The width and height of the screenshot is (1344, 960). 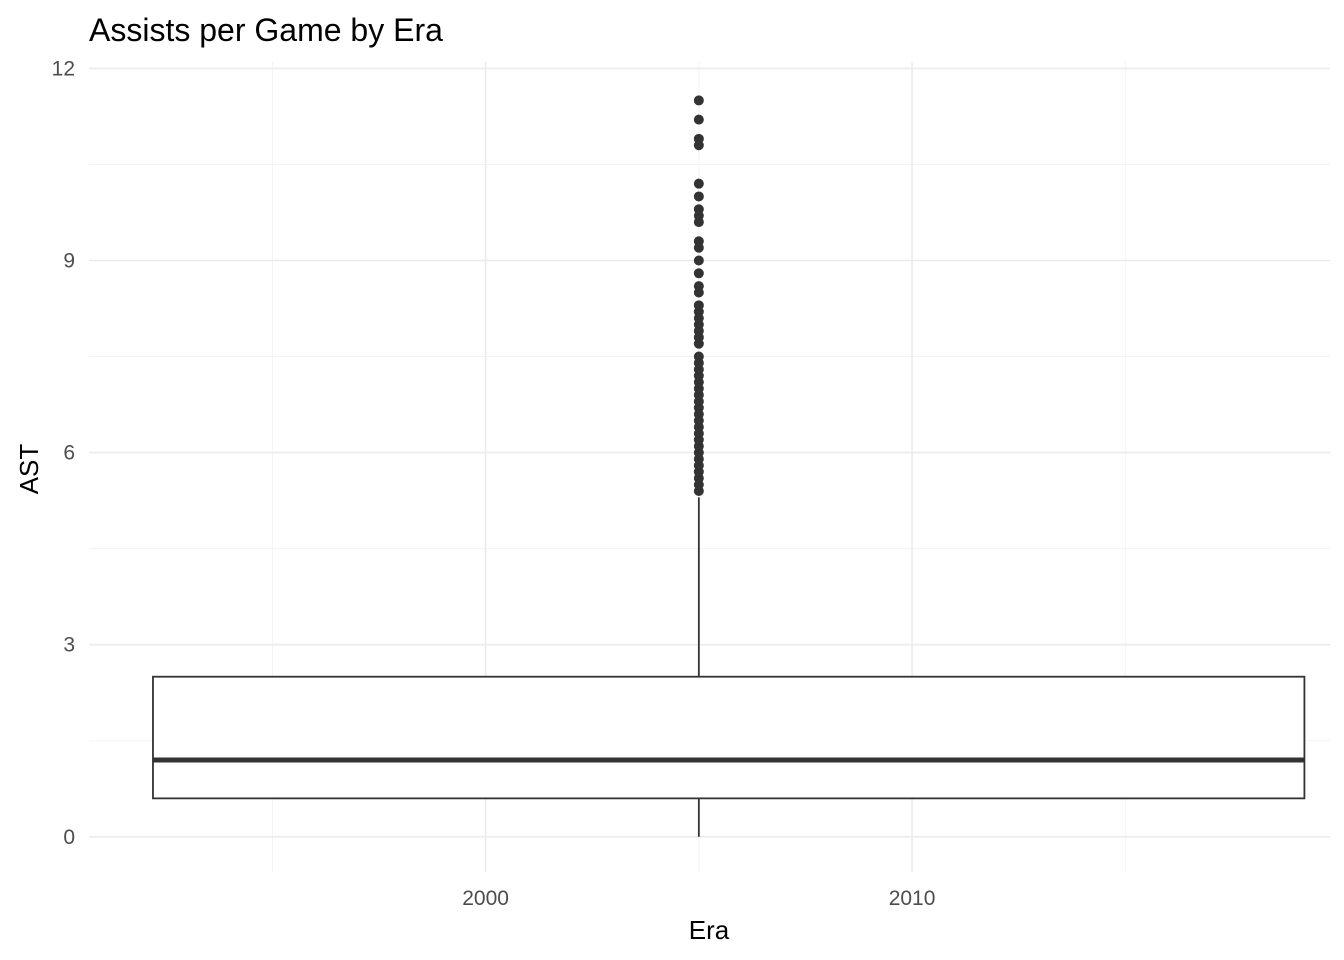 I want to click on box, so click(x=729, y=737).